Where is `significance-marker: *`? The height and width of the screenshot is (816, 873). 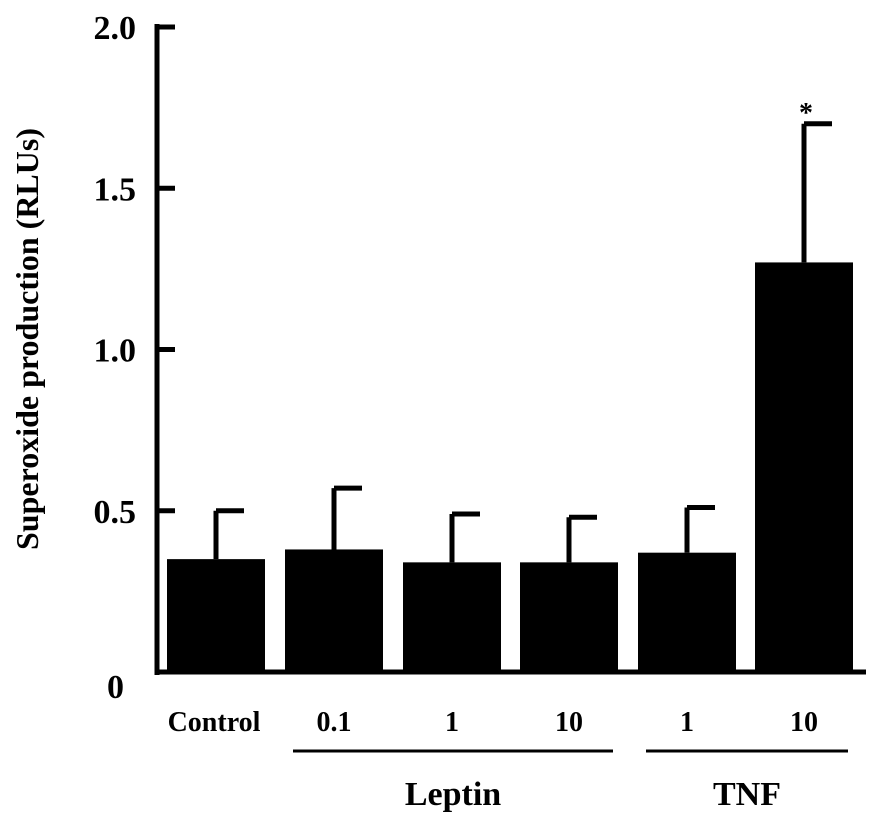
significance-marker: * is located at coordinates (806, 113).